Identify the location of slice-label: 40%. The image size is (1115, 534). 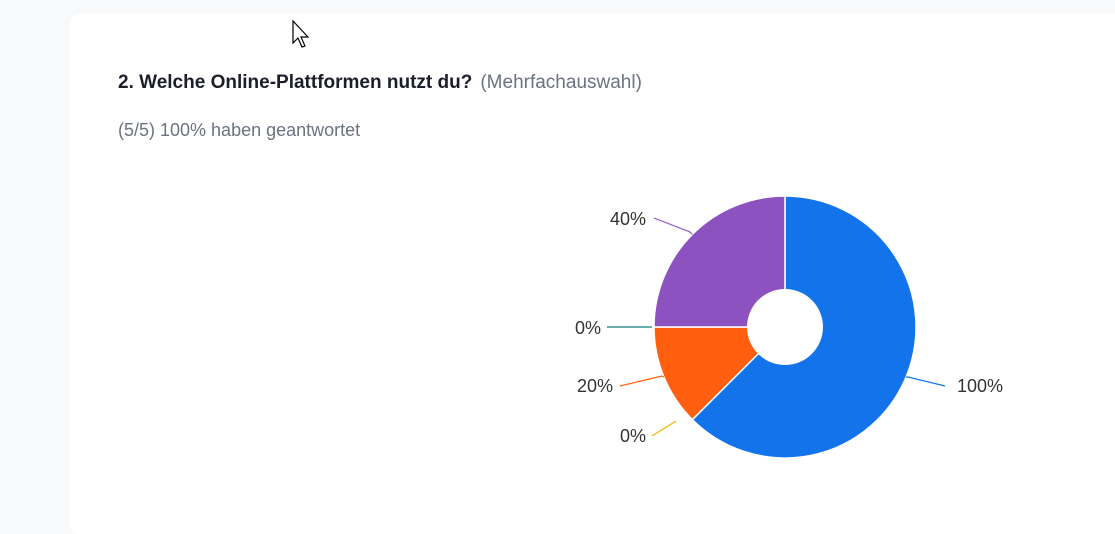
(628, 219).